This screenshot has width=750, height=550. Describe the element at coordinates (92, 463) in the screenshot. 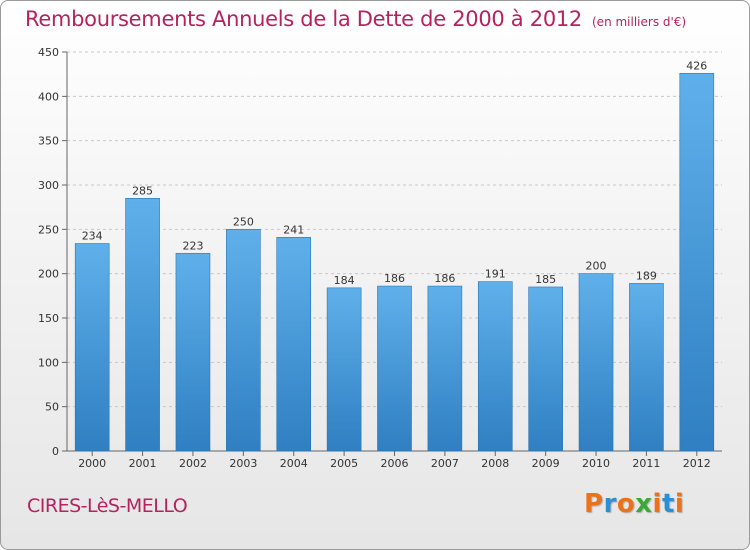

I see `x-tick-label: 2000` at that location.